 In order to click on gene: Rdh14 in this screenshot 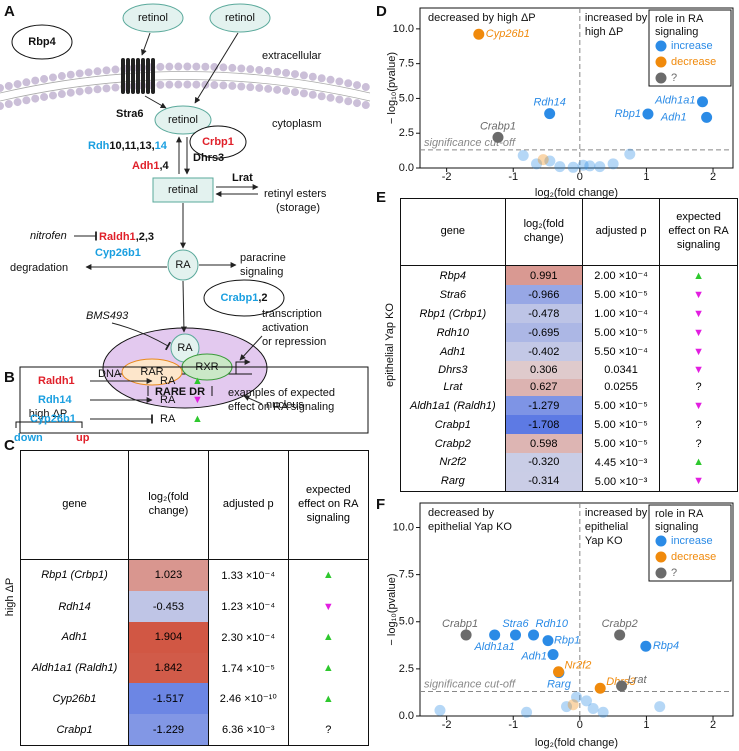, I will do `click(55, 400)`.